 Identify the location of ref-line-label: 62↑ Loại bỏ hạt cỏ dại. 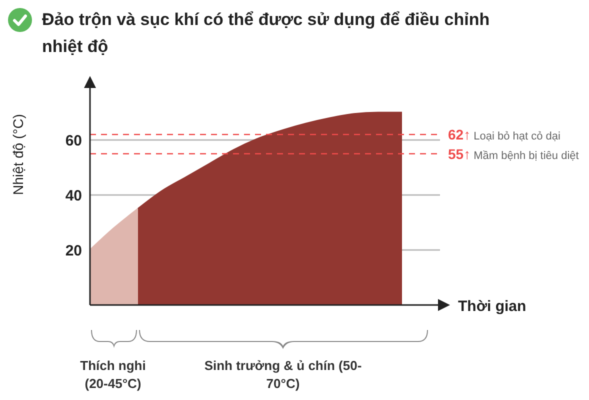
(504, 134).